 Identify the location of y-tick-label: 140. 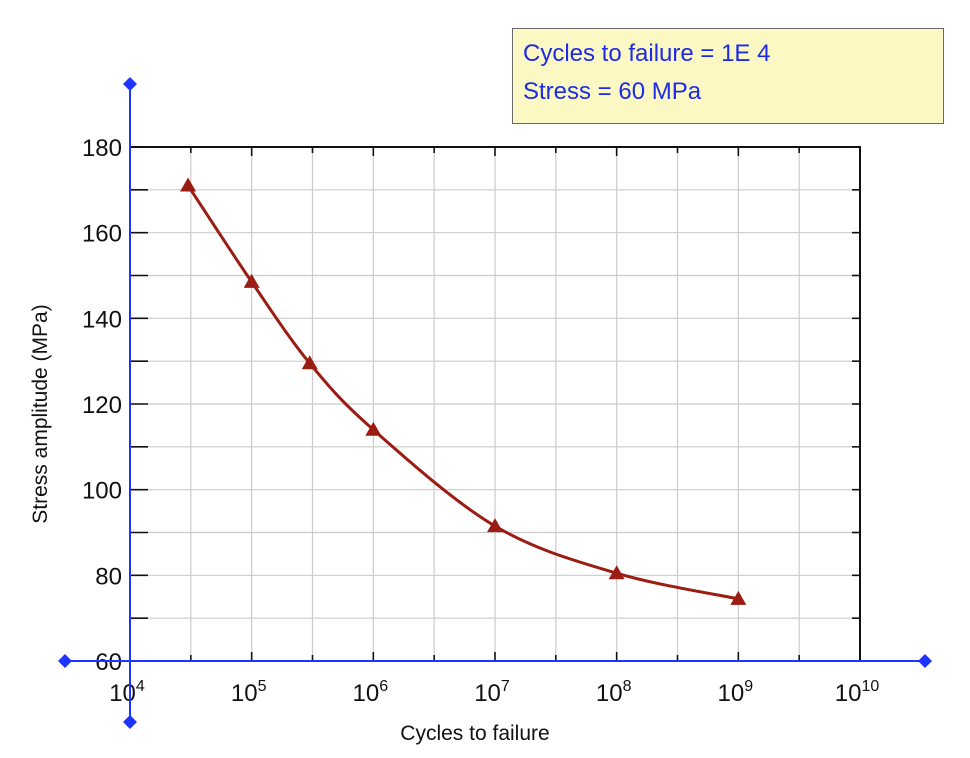
(102, 319).